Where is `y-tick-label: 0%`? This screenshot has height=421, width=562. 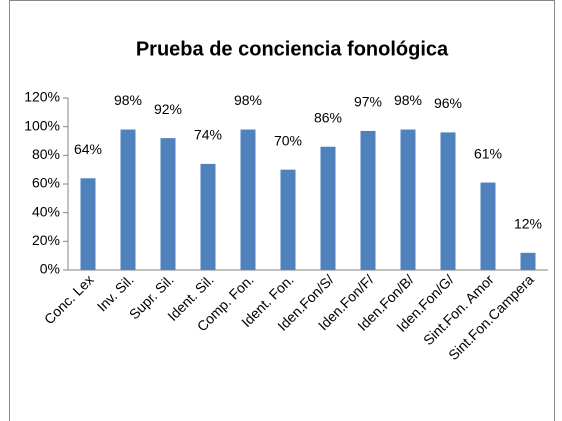
y-tick-label: 0% is located at coordinates (50, 269).